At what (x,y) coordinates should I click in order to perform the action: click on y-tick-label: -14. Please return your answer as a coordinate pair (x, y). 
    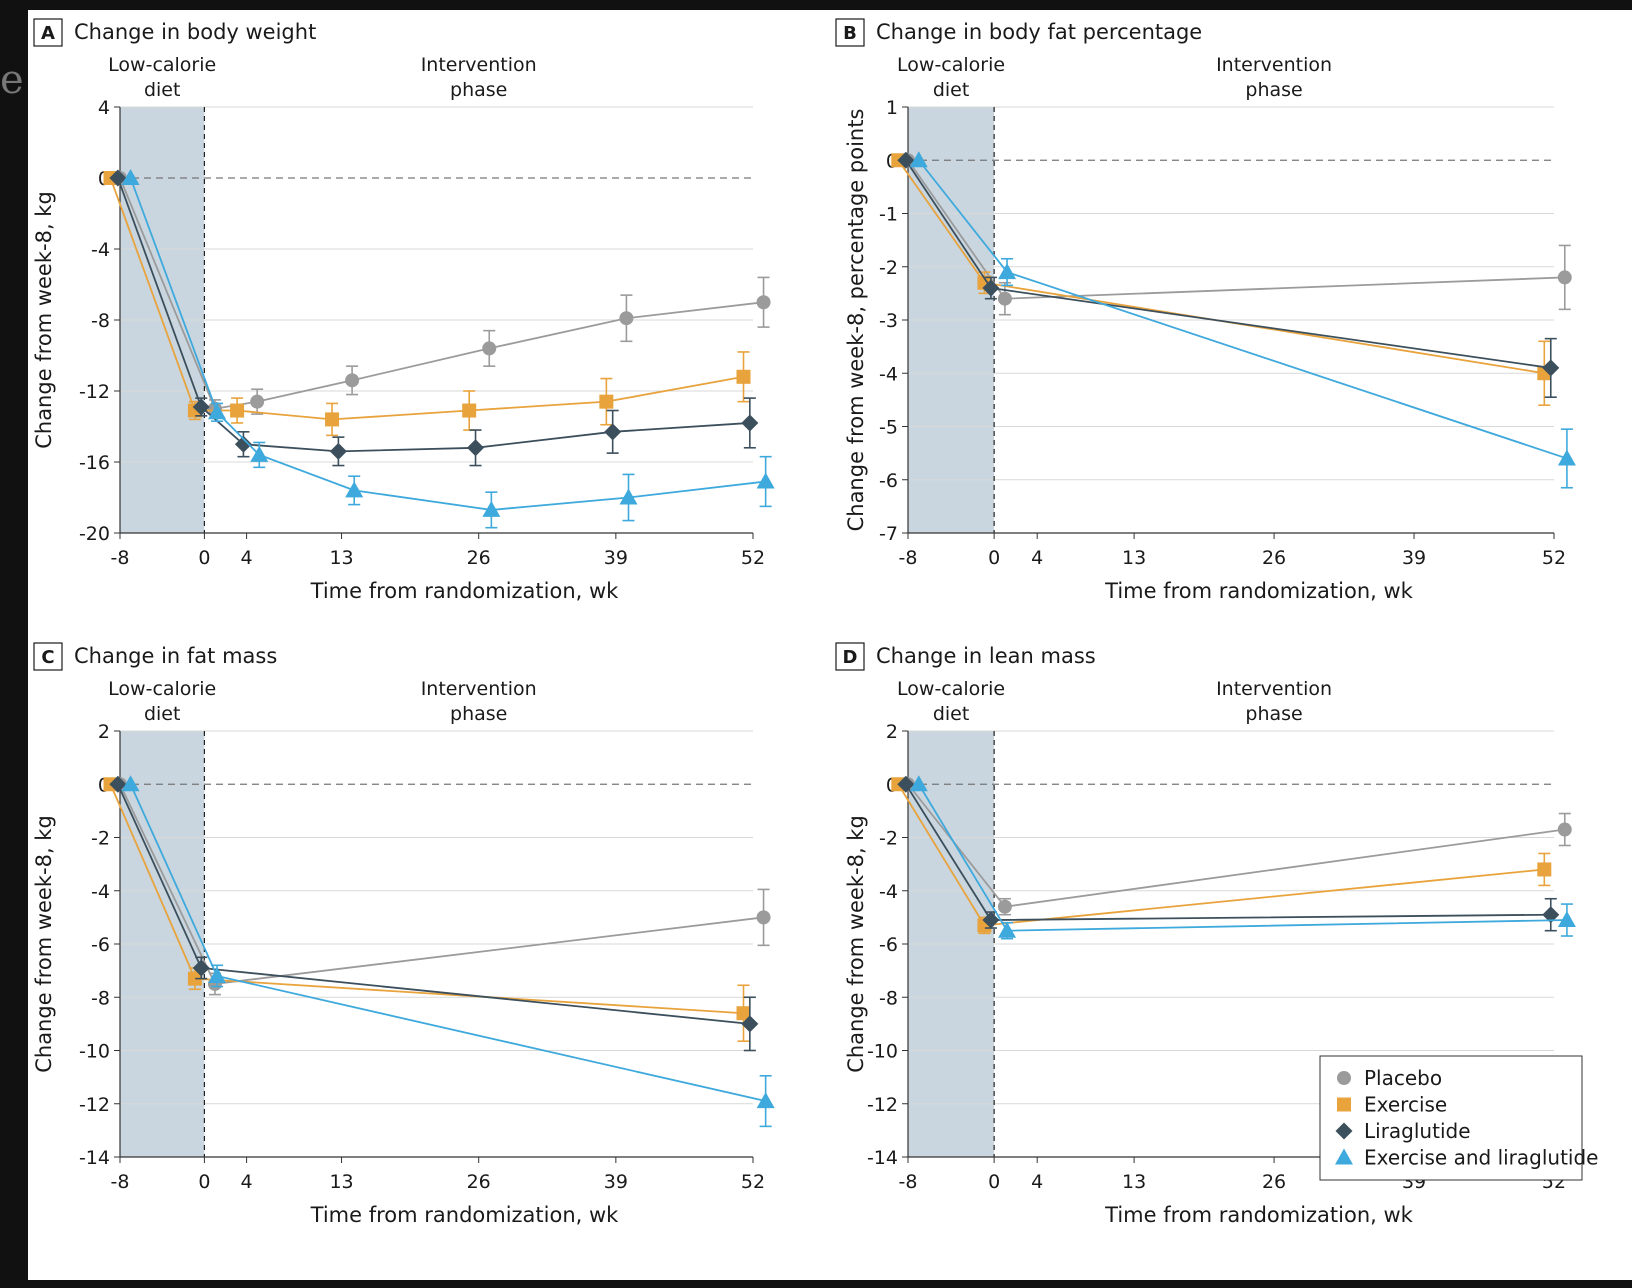
    Looking at the image, I should click on (882, 1158).